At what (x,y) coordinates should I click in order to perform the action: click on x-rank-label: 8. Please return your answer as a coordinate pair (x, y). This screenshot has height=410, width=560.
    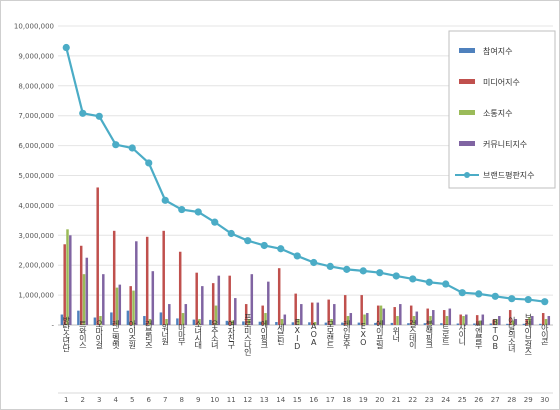
    Looking at the image, I should click on (182, 400).